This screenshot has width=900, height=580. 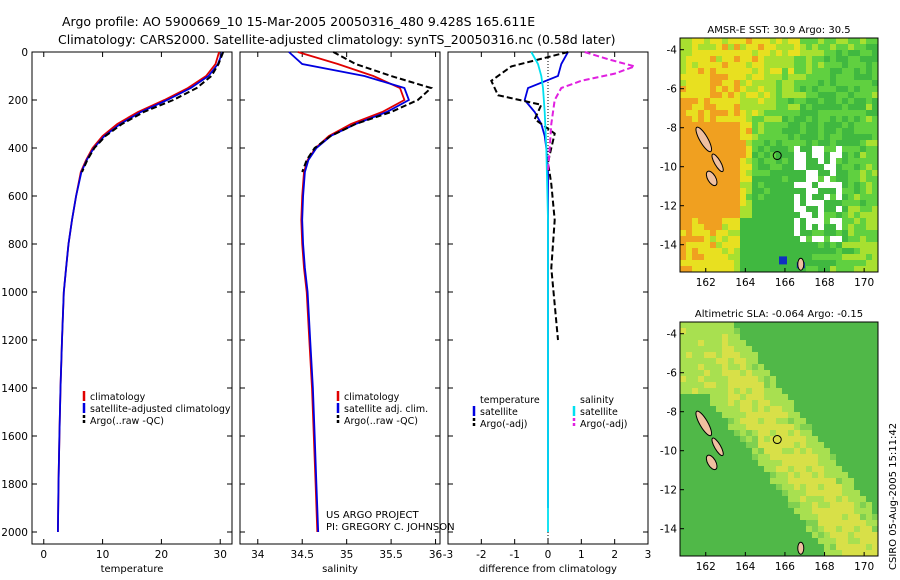 I want to click on y-tick-label: 1000, so click(x=14, y=293).